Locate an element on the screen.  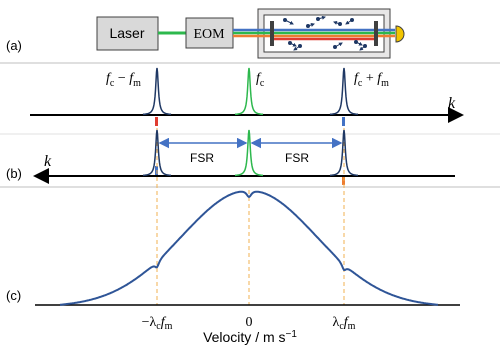
eom-box is located at coordinates (209, 33).